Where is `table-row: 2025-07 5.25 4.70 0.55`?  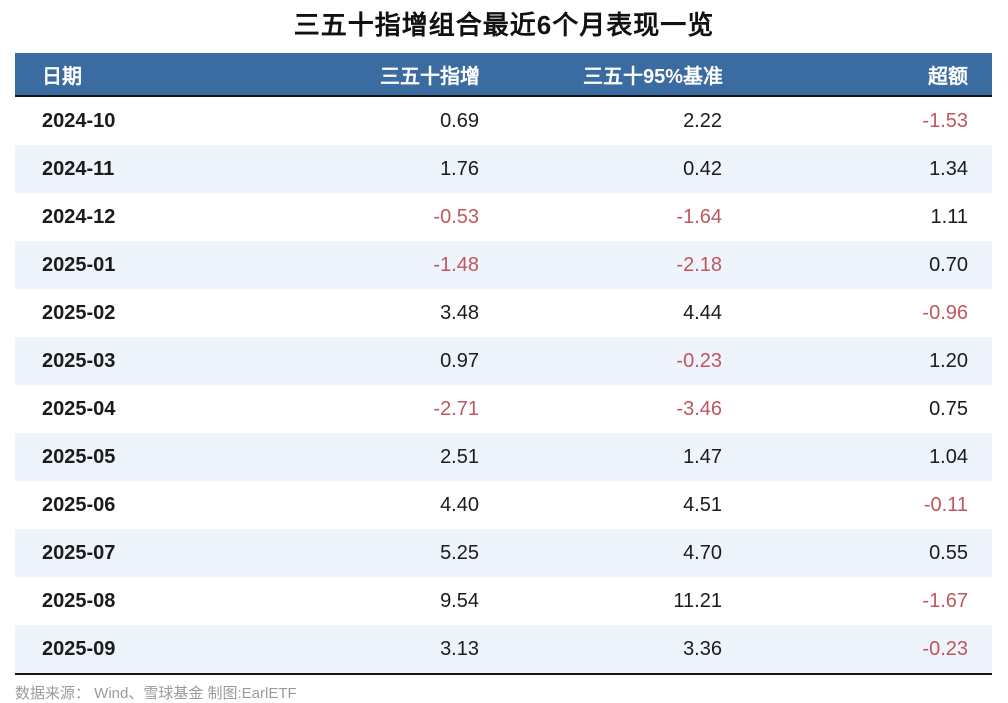 table-row: 2025-07 5.25 4.70 0.55 is located at coordinates (503, 553).